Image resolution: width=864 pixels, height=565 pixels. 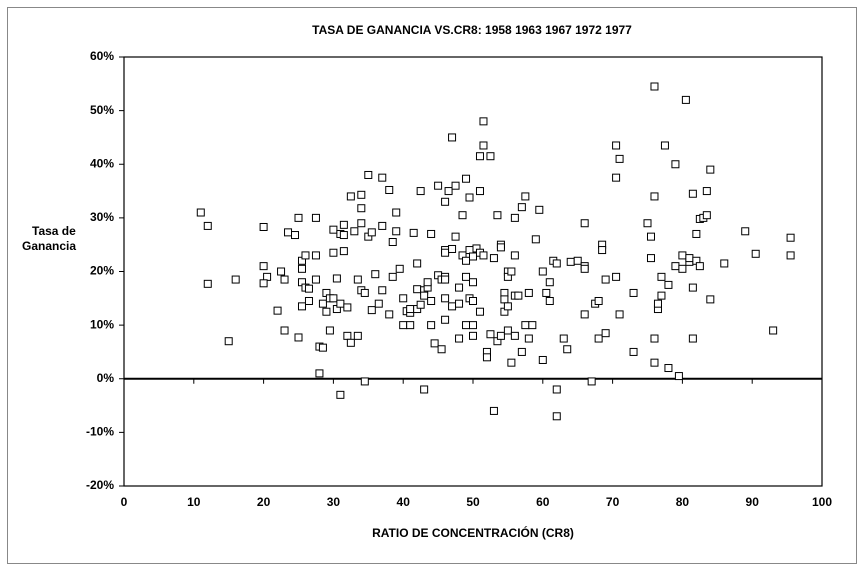 I want to click on y-tick-label: 50%, so click(x=102, y=110).